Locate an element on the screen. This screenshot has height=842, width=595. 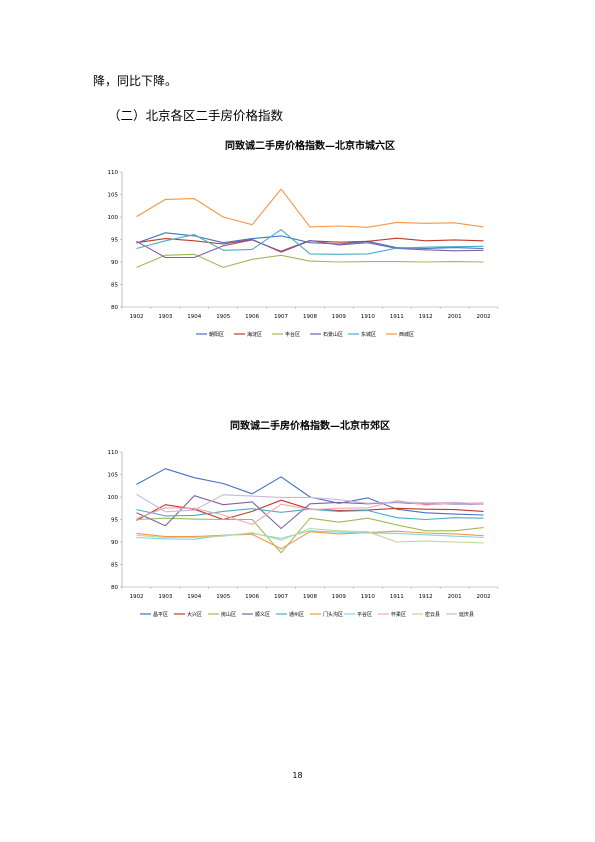
legend-label: 西城区 is located at coordinates (406, 334).